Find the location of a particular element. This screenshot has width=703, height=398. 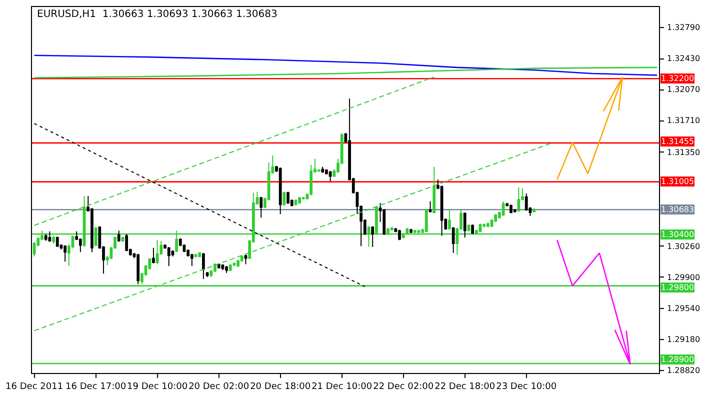

y-tick-label: 1.32430 is located at coordinates (683, 58).